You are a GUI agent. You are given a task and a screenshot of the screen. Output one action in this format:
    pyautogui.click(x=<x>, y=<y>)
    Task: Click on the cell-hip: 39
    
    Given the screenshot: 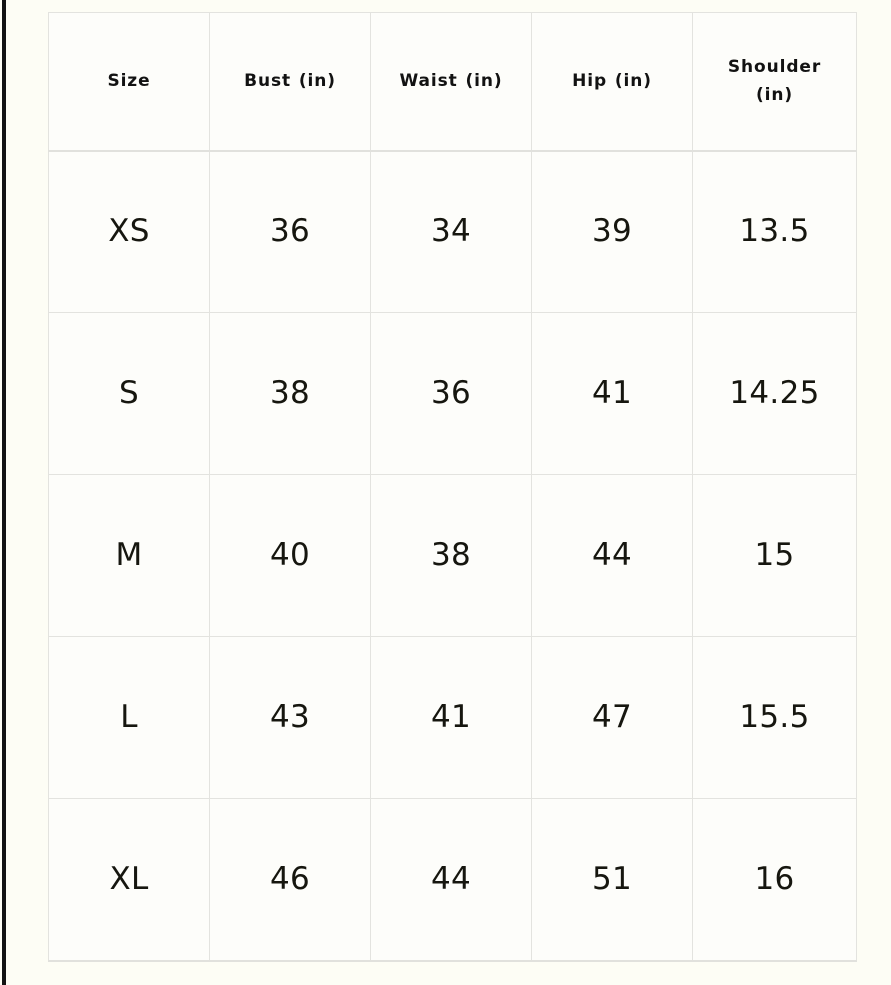 What is the action you would take?
    pyautogui.click(x=612, y=231)
    